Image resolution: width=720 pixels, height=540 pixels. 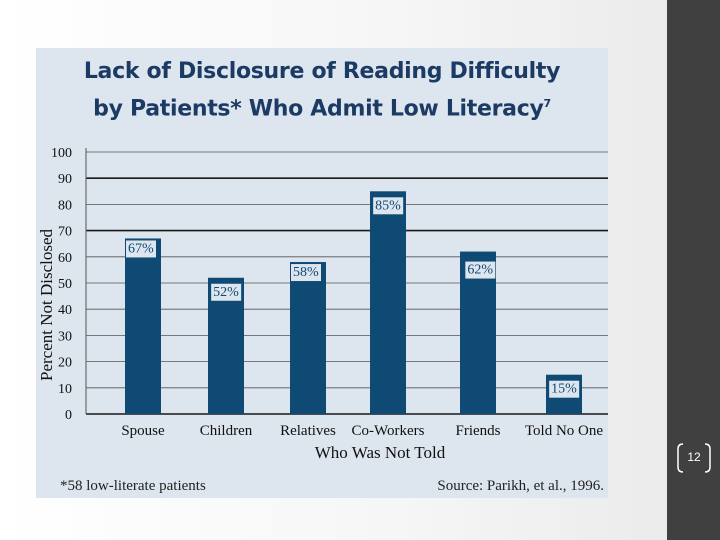 What do you see at coordinates (388, 431) in the screenshot?
I see `x-tick-label: Co-Workers` at bounding box center [388, 431].